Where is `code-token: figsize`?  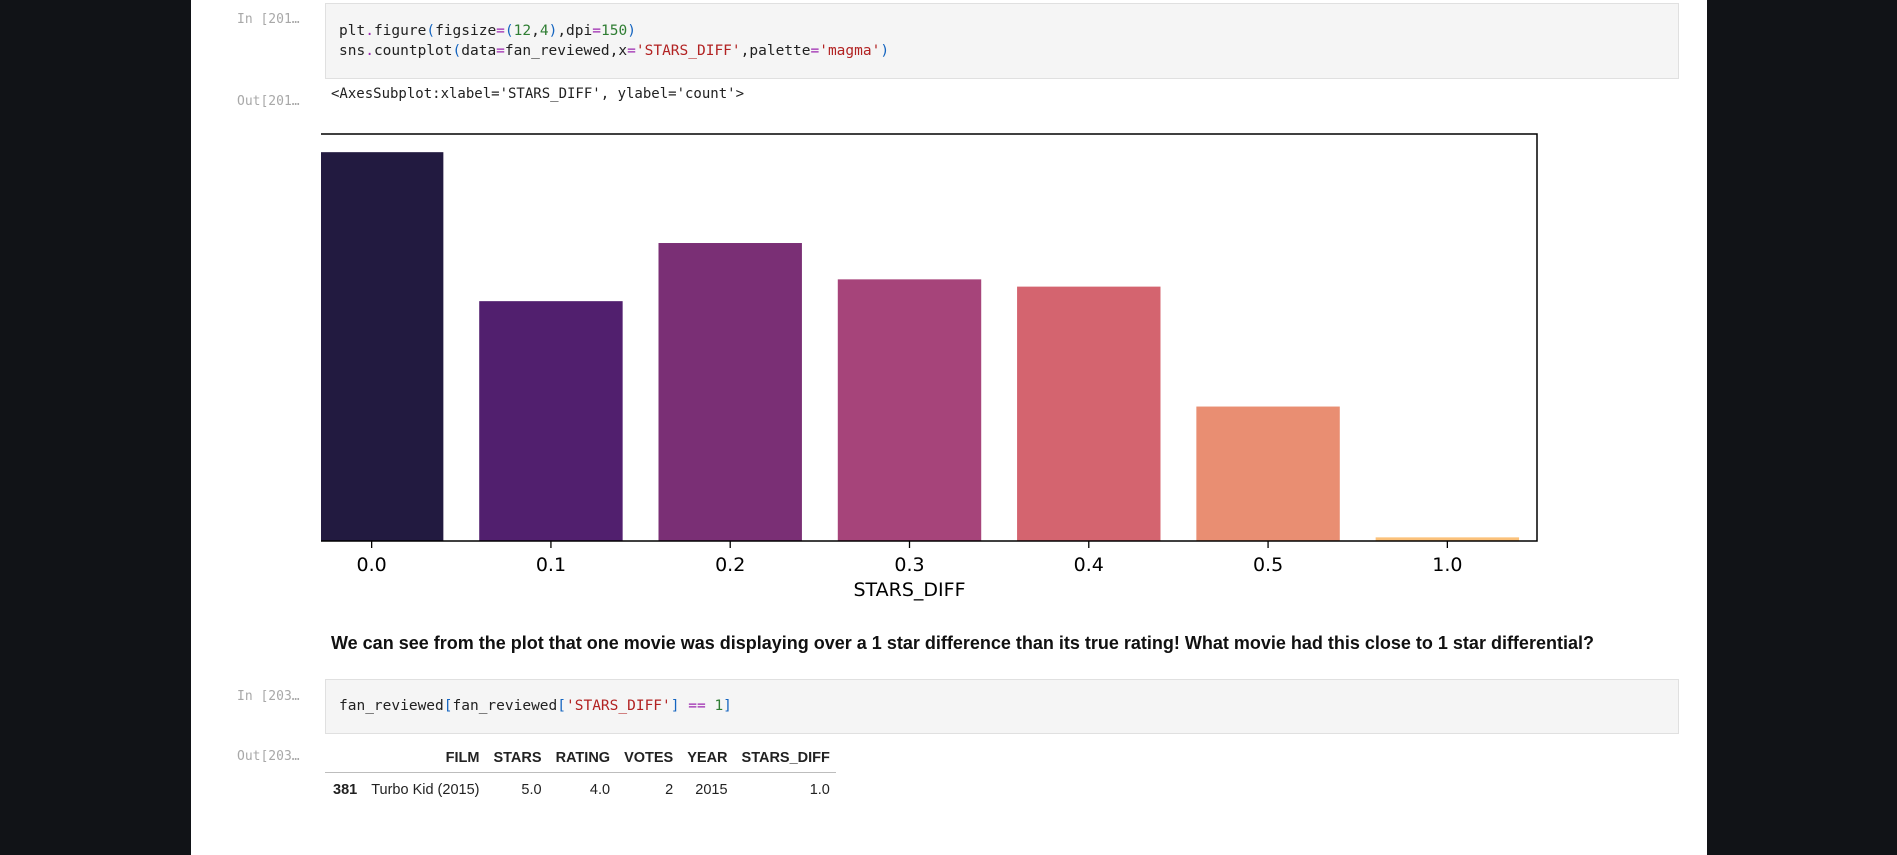 code-token: figsize is located at coordinates (466, 31).